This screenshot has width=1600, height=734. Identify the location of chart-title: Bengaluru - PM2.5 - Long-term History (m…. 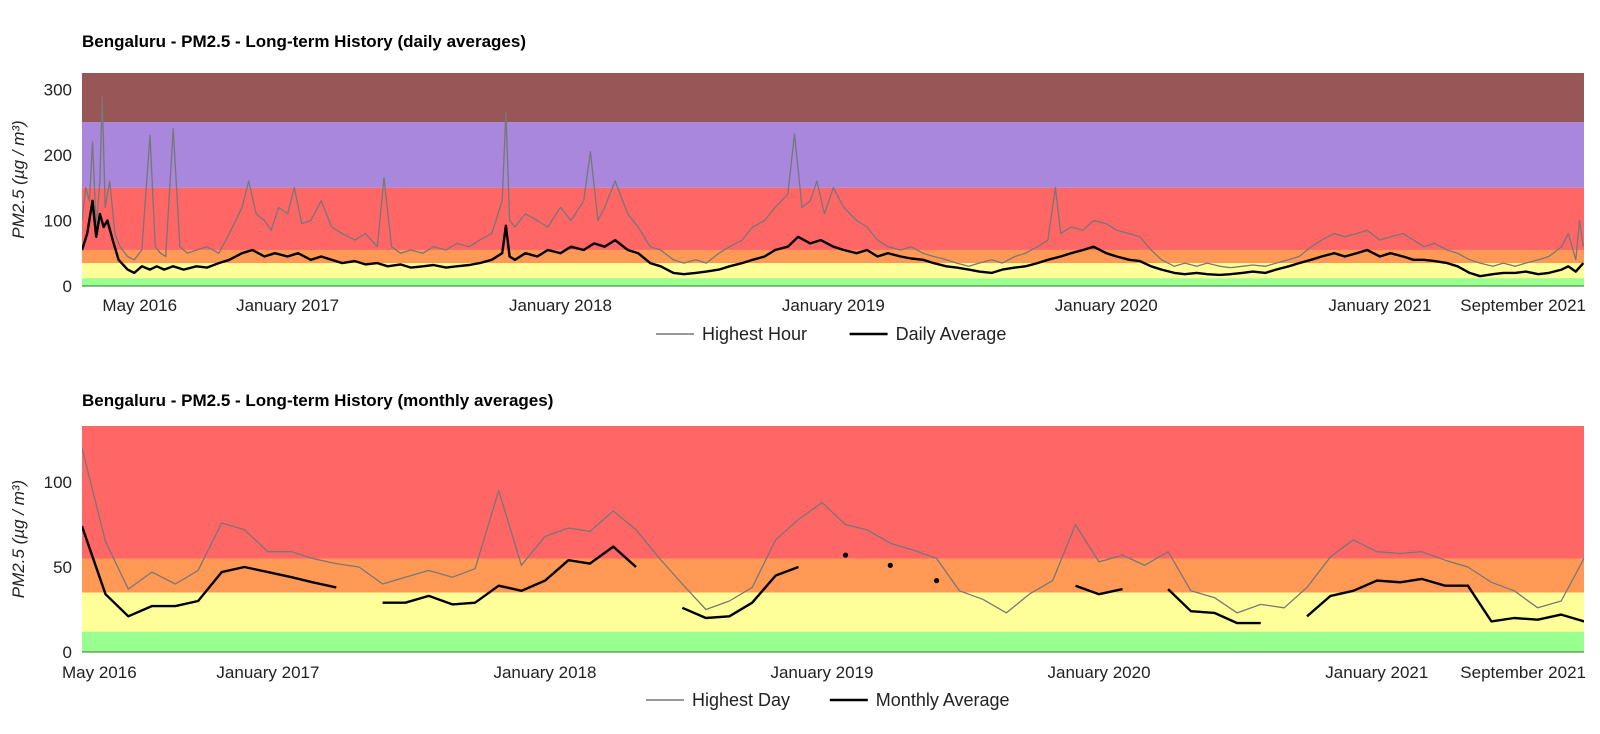
(317, 400).